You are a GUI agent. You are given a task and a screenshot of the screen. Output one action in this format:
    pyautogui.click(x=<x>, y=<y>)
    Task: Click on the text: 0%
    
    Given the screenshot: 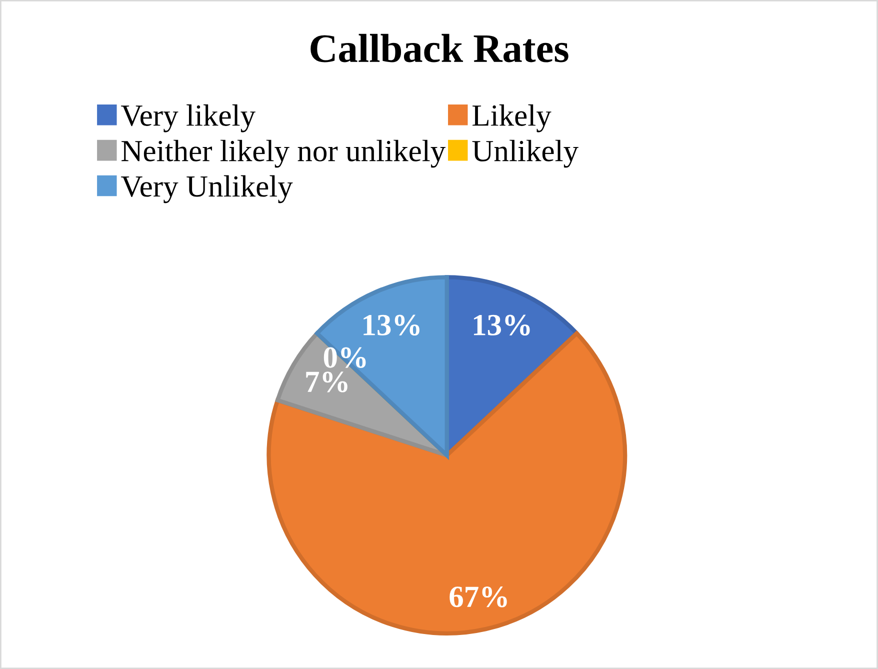 What is the action you would take?
    pyautogui.click(x=345, y=357)
    